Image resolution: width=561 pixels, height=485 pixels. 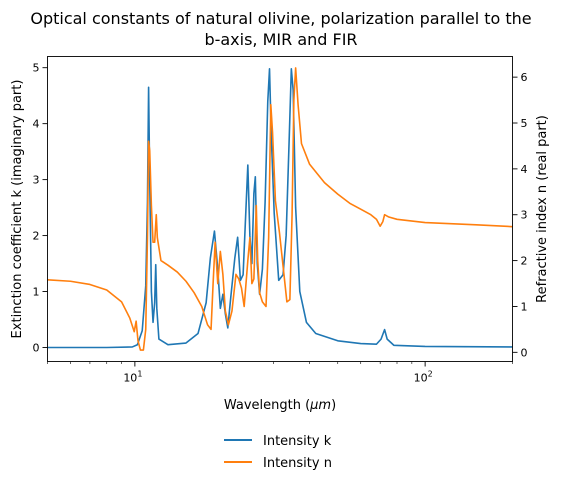 What do you see at coordinates (36, 348) in the screenshot?
I see `left-y-tick-label: 0` at bounding box center [36, 348].